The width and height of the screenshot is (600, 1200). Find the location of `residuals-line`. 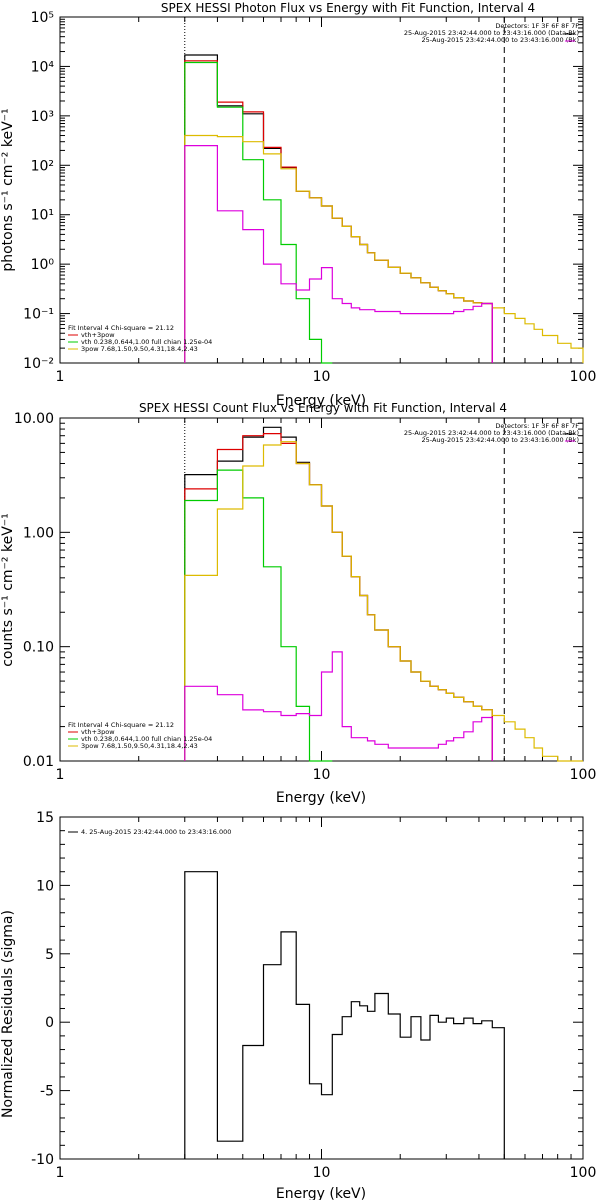

residuals-line is located at coordinates (344, 1015).